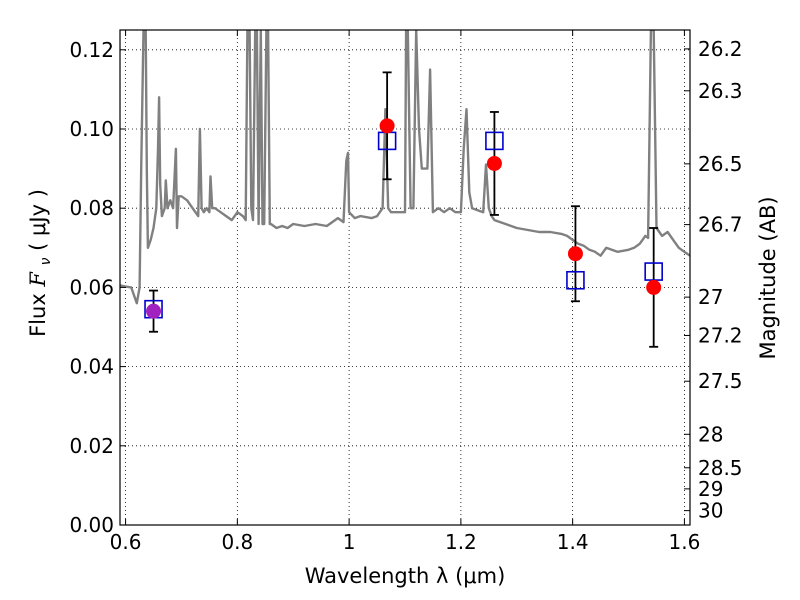 The width and height of the screenshot is (800, 600). Describe the element at coordinates (573, 542) in the screenshot. I see `x-tick-label: 1.4` at that location.